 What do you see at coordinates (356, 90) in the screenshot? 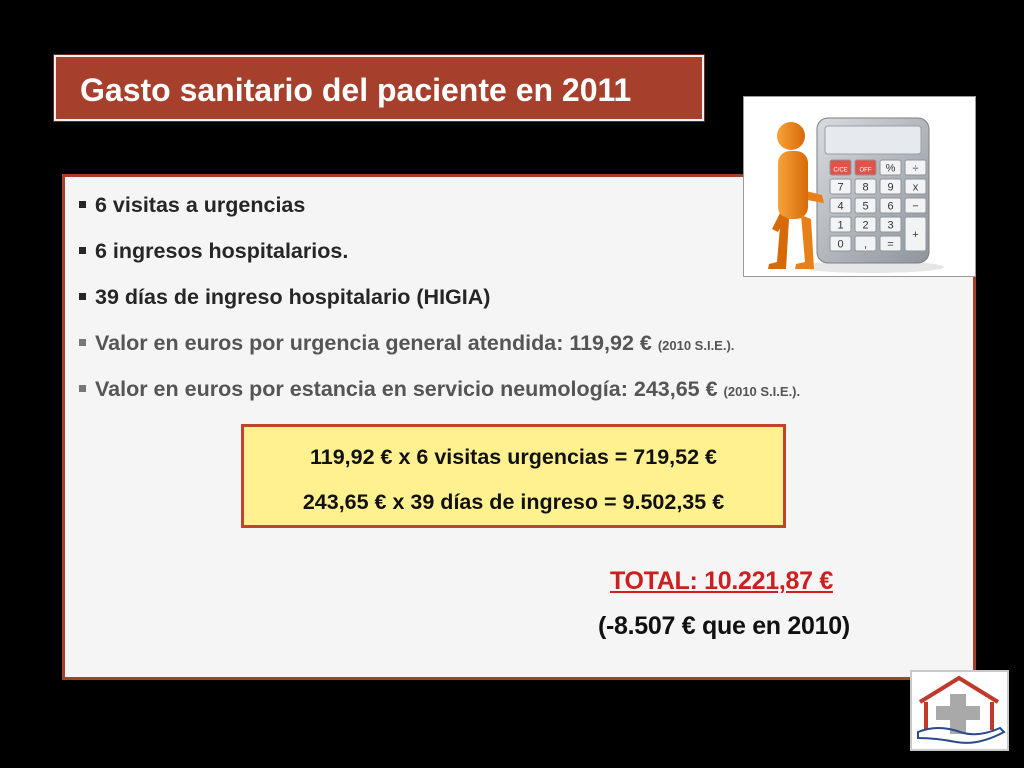
I see `slide-title: Gasto sanitario del paciente en 2011` at bounding box center [356, 90].